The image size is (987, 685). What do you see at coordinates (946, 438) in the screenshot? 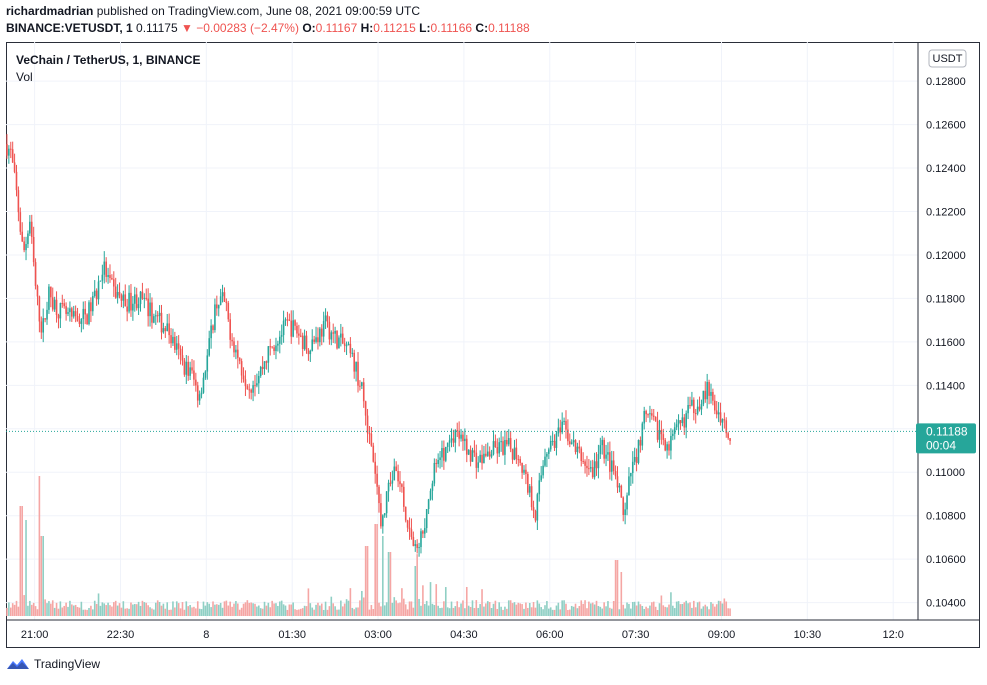
I see `last-price-tag: 0.11188 00:04` at bounding box center [946, 438].